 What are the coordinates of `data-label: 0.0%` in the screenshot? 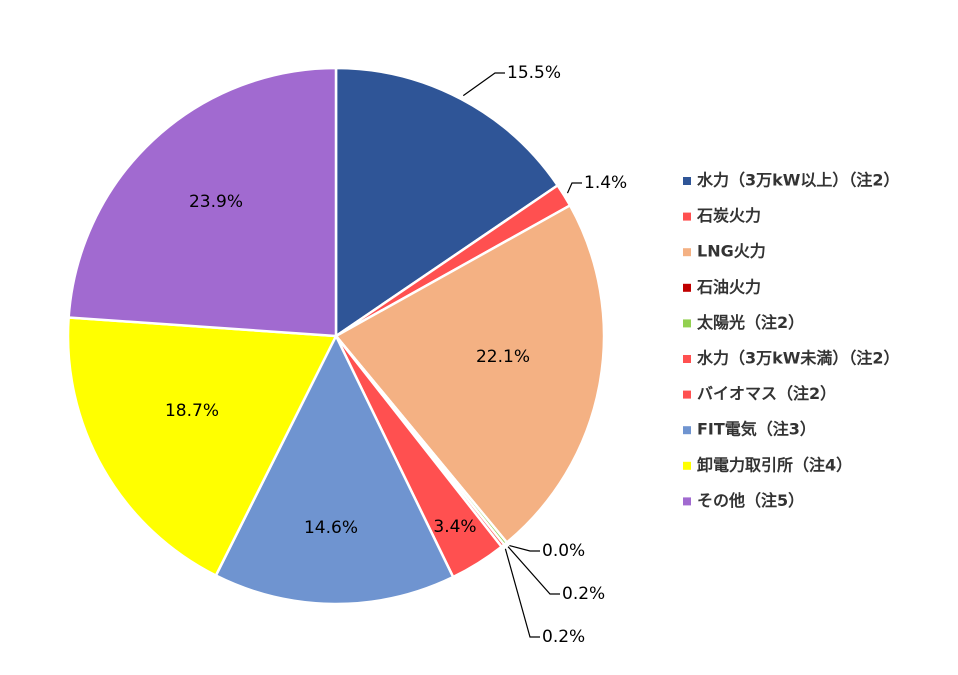 It's located at (563, 551).